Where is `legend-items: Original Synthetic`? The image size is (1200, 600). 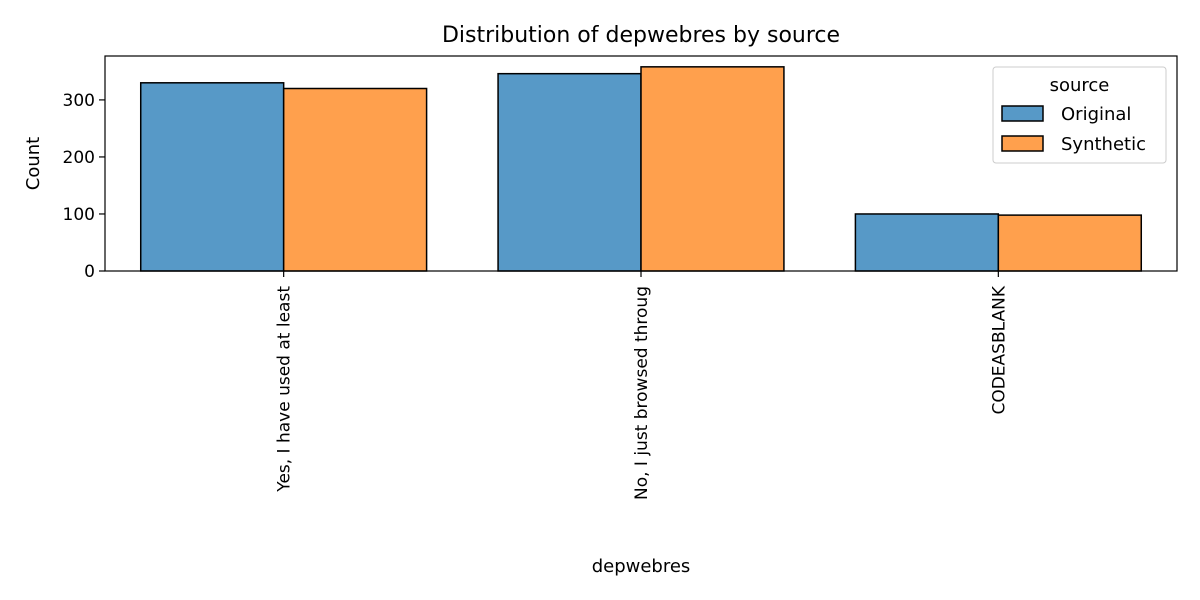 legend-items: Original Synthetic is located at coordinates (1073, 129).